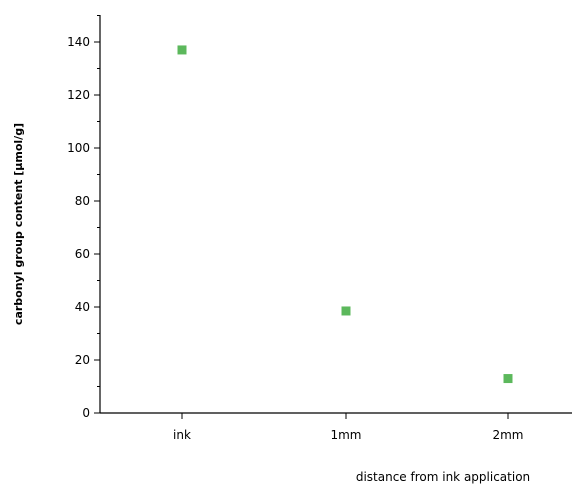  Describe the element at coordinates (82, 360) in the screenshot. I see `y-tick-label: 20` at that location.